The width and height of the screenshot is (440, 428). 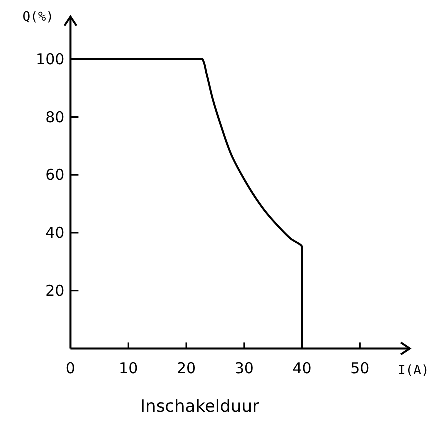 What do you see at coordinates (55, 117) in the screenshot?
I see `y-tick-label: 80` at bounding box center [55, 117].